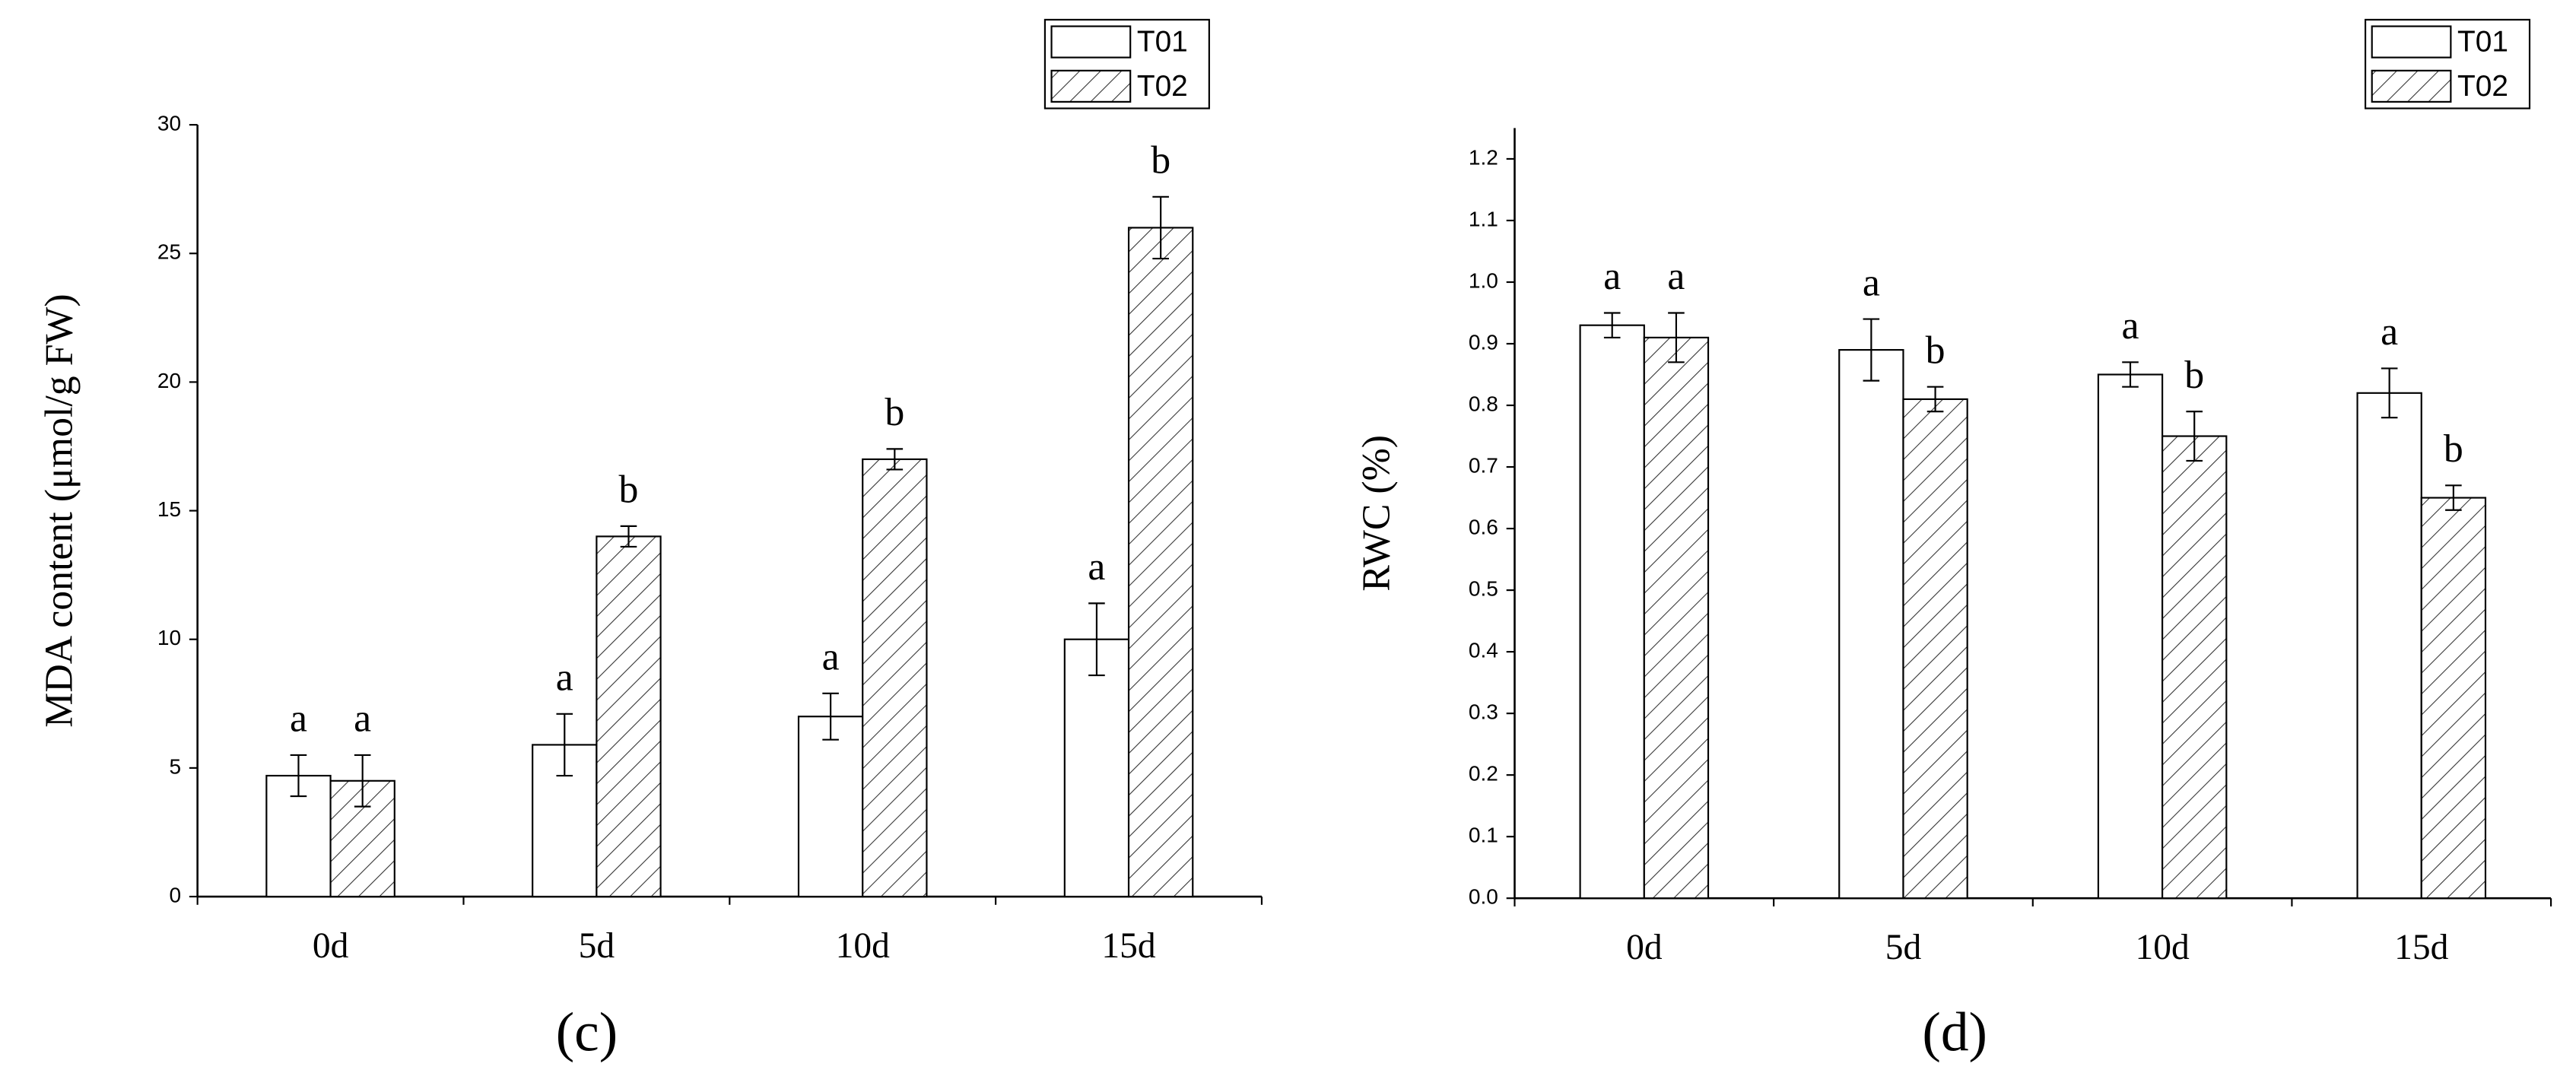 This screenshot has height=1092, width=2576. Describe the element at coordinates (1483, 465) in the screenshot. I see `y-tick-label: 0.7` at that location.